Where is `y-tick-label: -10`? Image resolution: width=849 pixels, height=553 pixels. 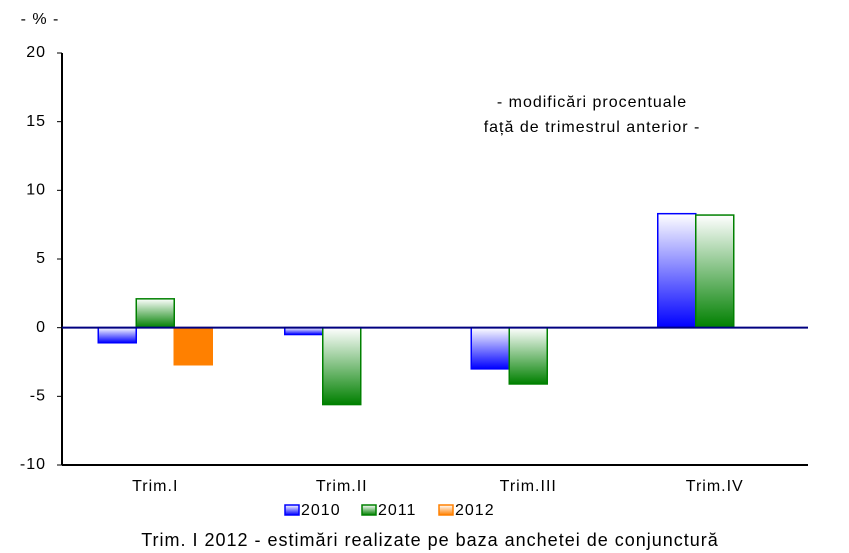
y-tick-label: -10 is located at coordinates (33, 464).